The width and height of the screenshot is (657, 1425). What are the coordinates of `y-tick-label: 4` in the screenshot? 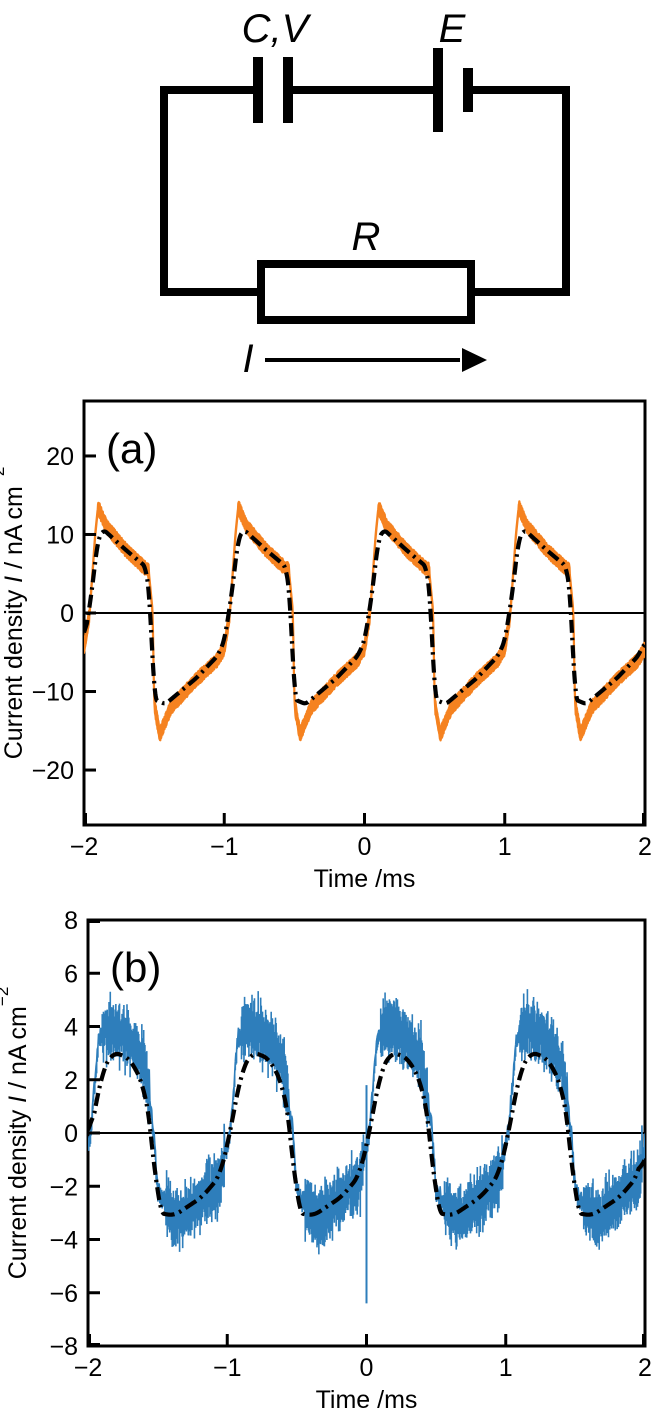 It's located at (71, 1028).